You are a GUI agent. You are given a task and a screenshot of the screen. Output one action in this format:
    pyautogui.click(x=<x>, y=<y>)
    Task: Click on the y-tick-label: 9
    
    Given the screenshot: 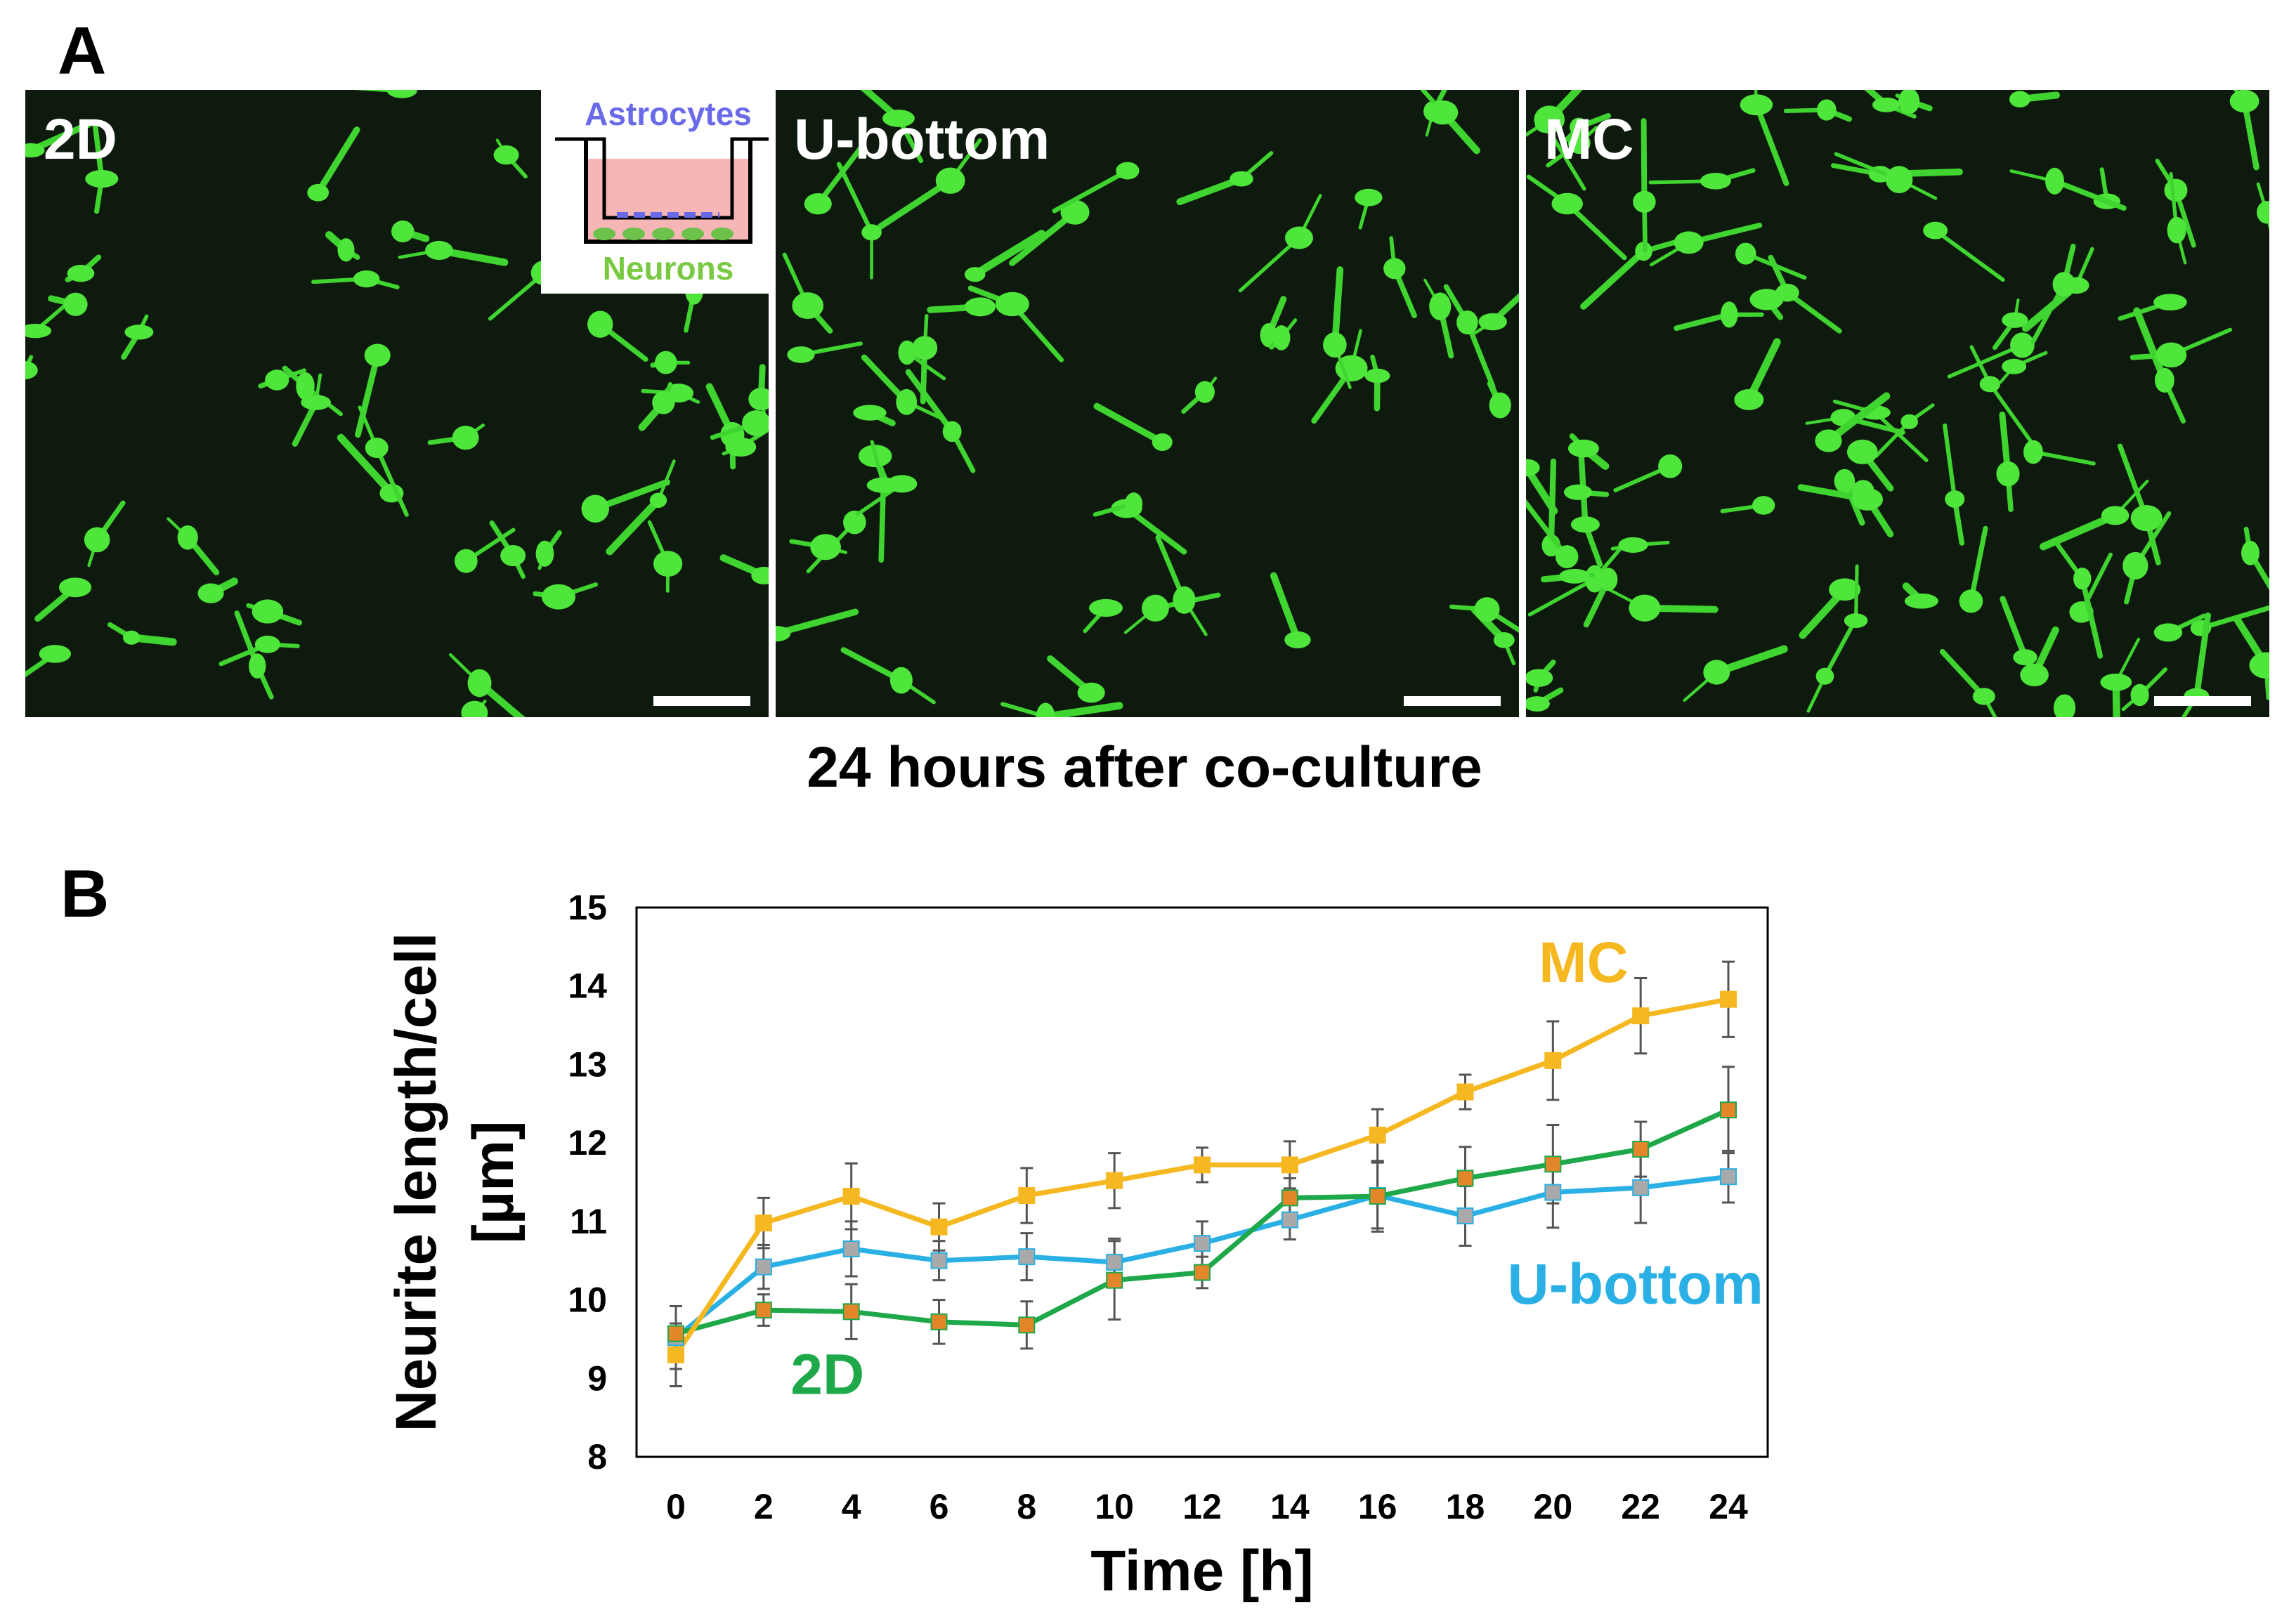 What is the action you would take?
    pyautogui.click(x=597, y=1378)
    